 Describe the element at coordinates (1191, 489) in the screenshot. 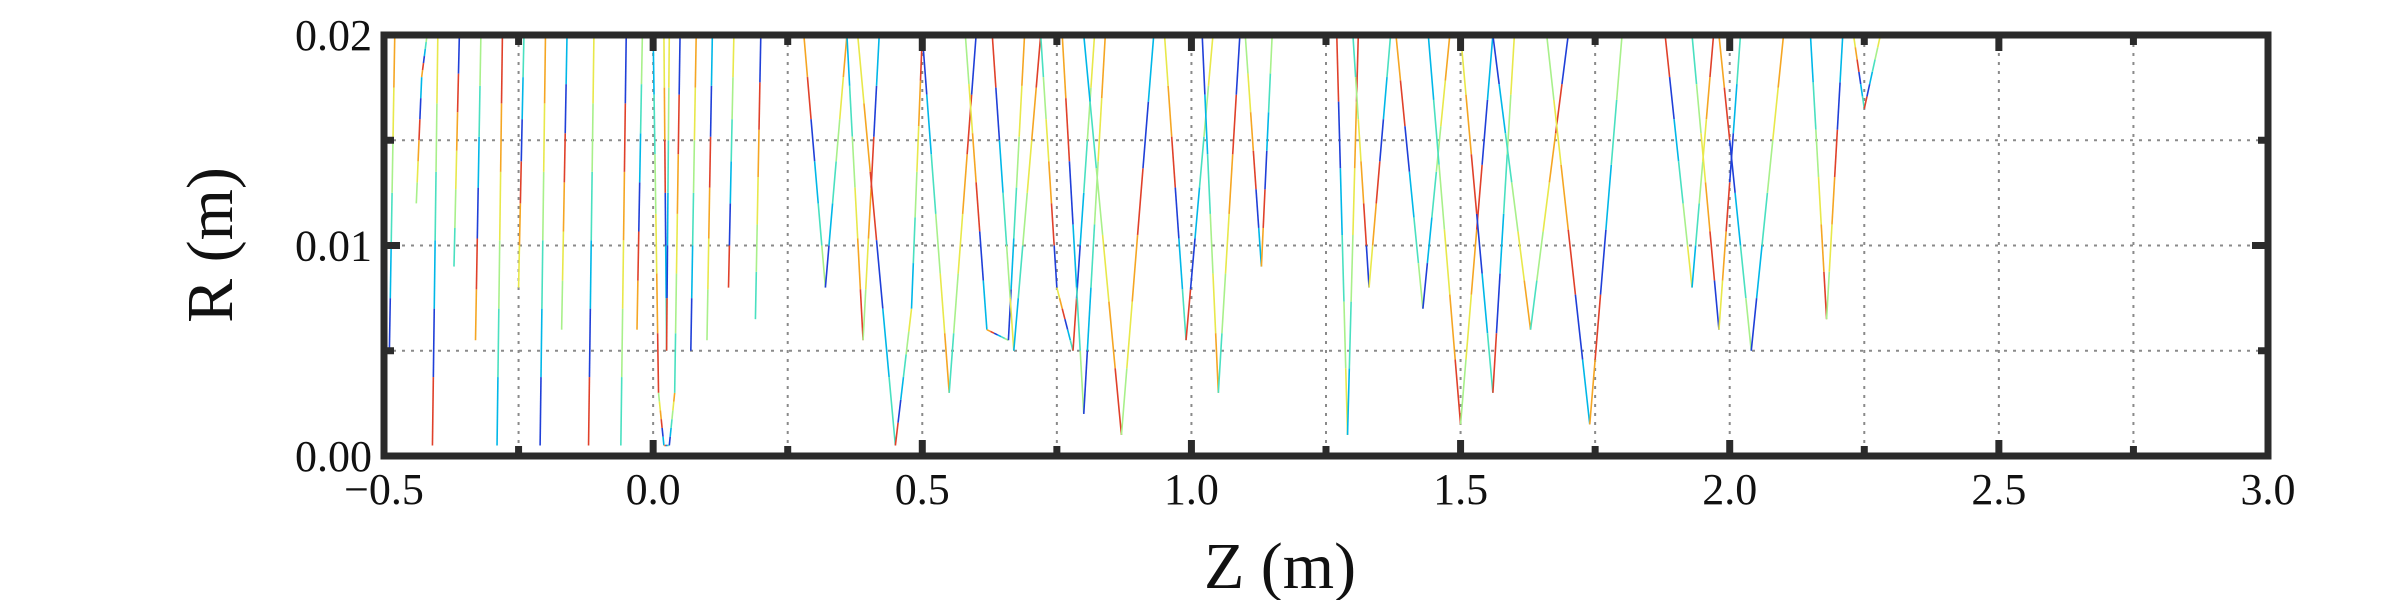

I see `x-tick-label: 1.0` at that location.